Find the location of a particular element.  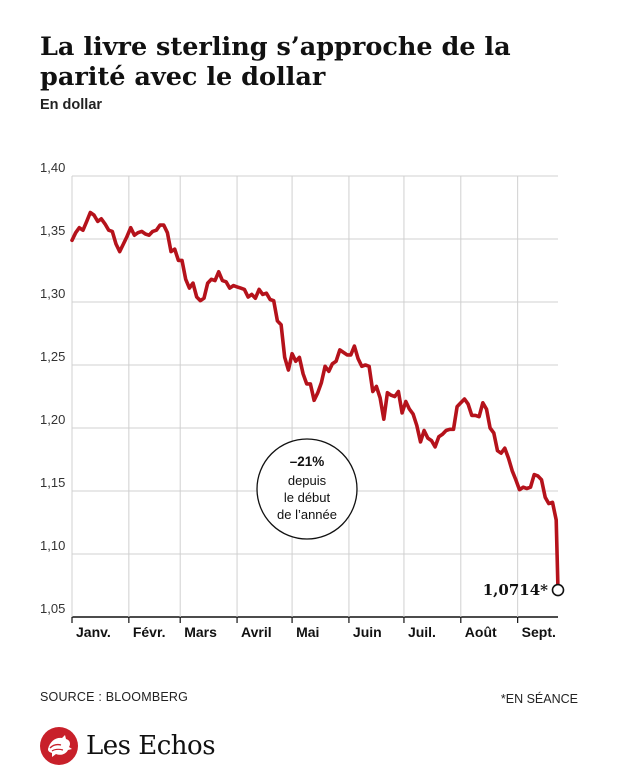

annotation-line-3: de l’année is located at coordinates (307, 514).